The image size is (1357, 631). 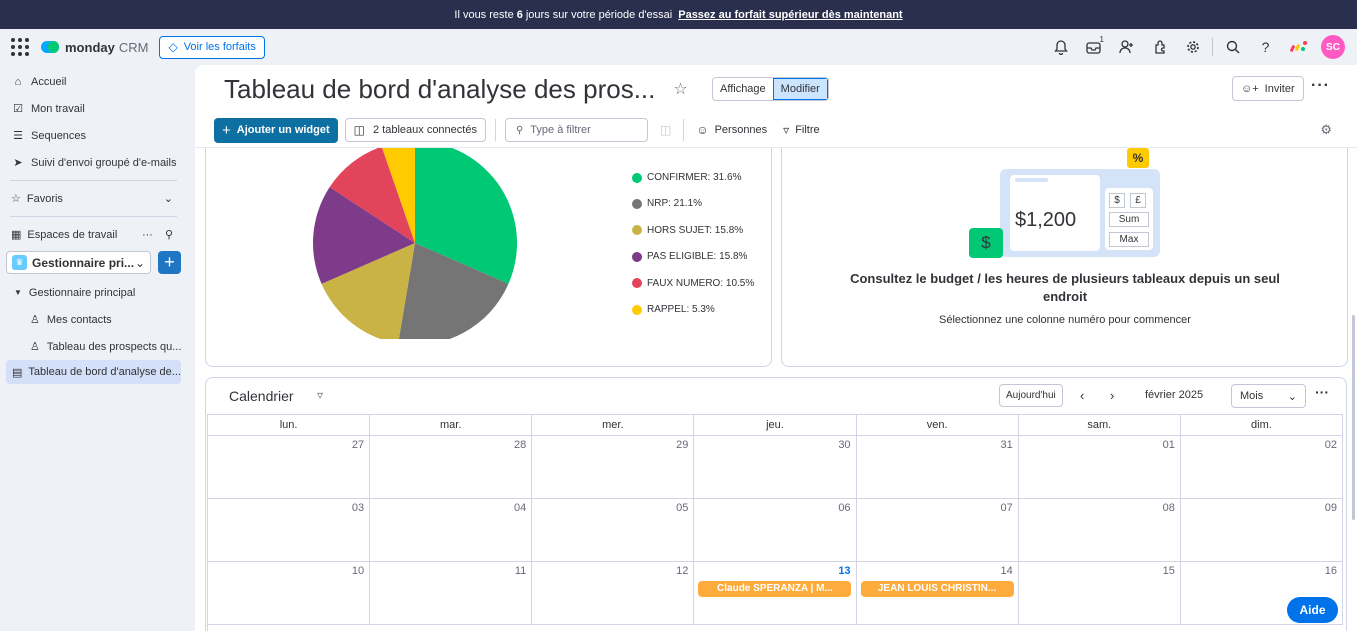 What do you see at coordinates (1100, 467) in the screenshot?
I see `calendar-day-cell: 01` at bounding box center [1100, 467].